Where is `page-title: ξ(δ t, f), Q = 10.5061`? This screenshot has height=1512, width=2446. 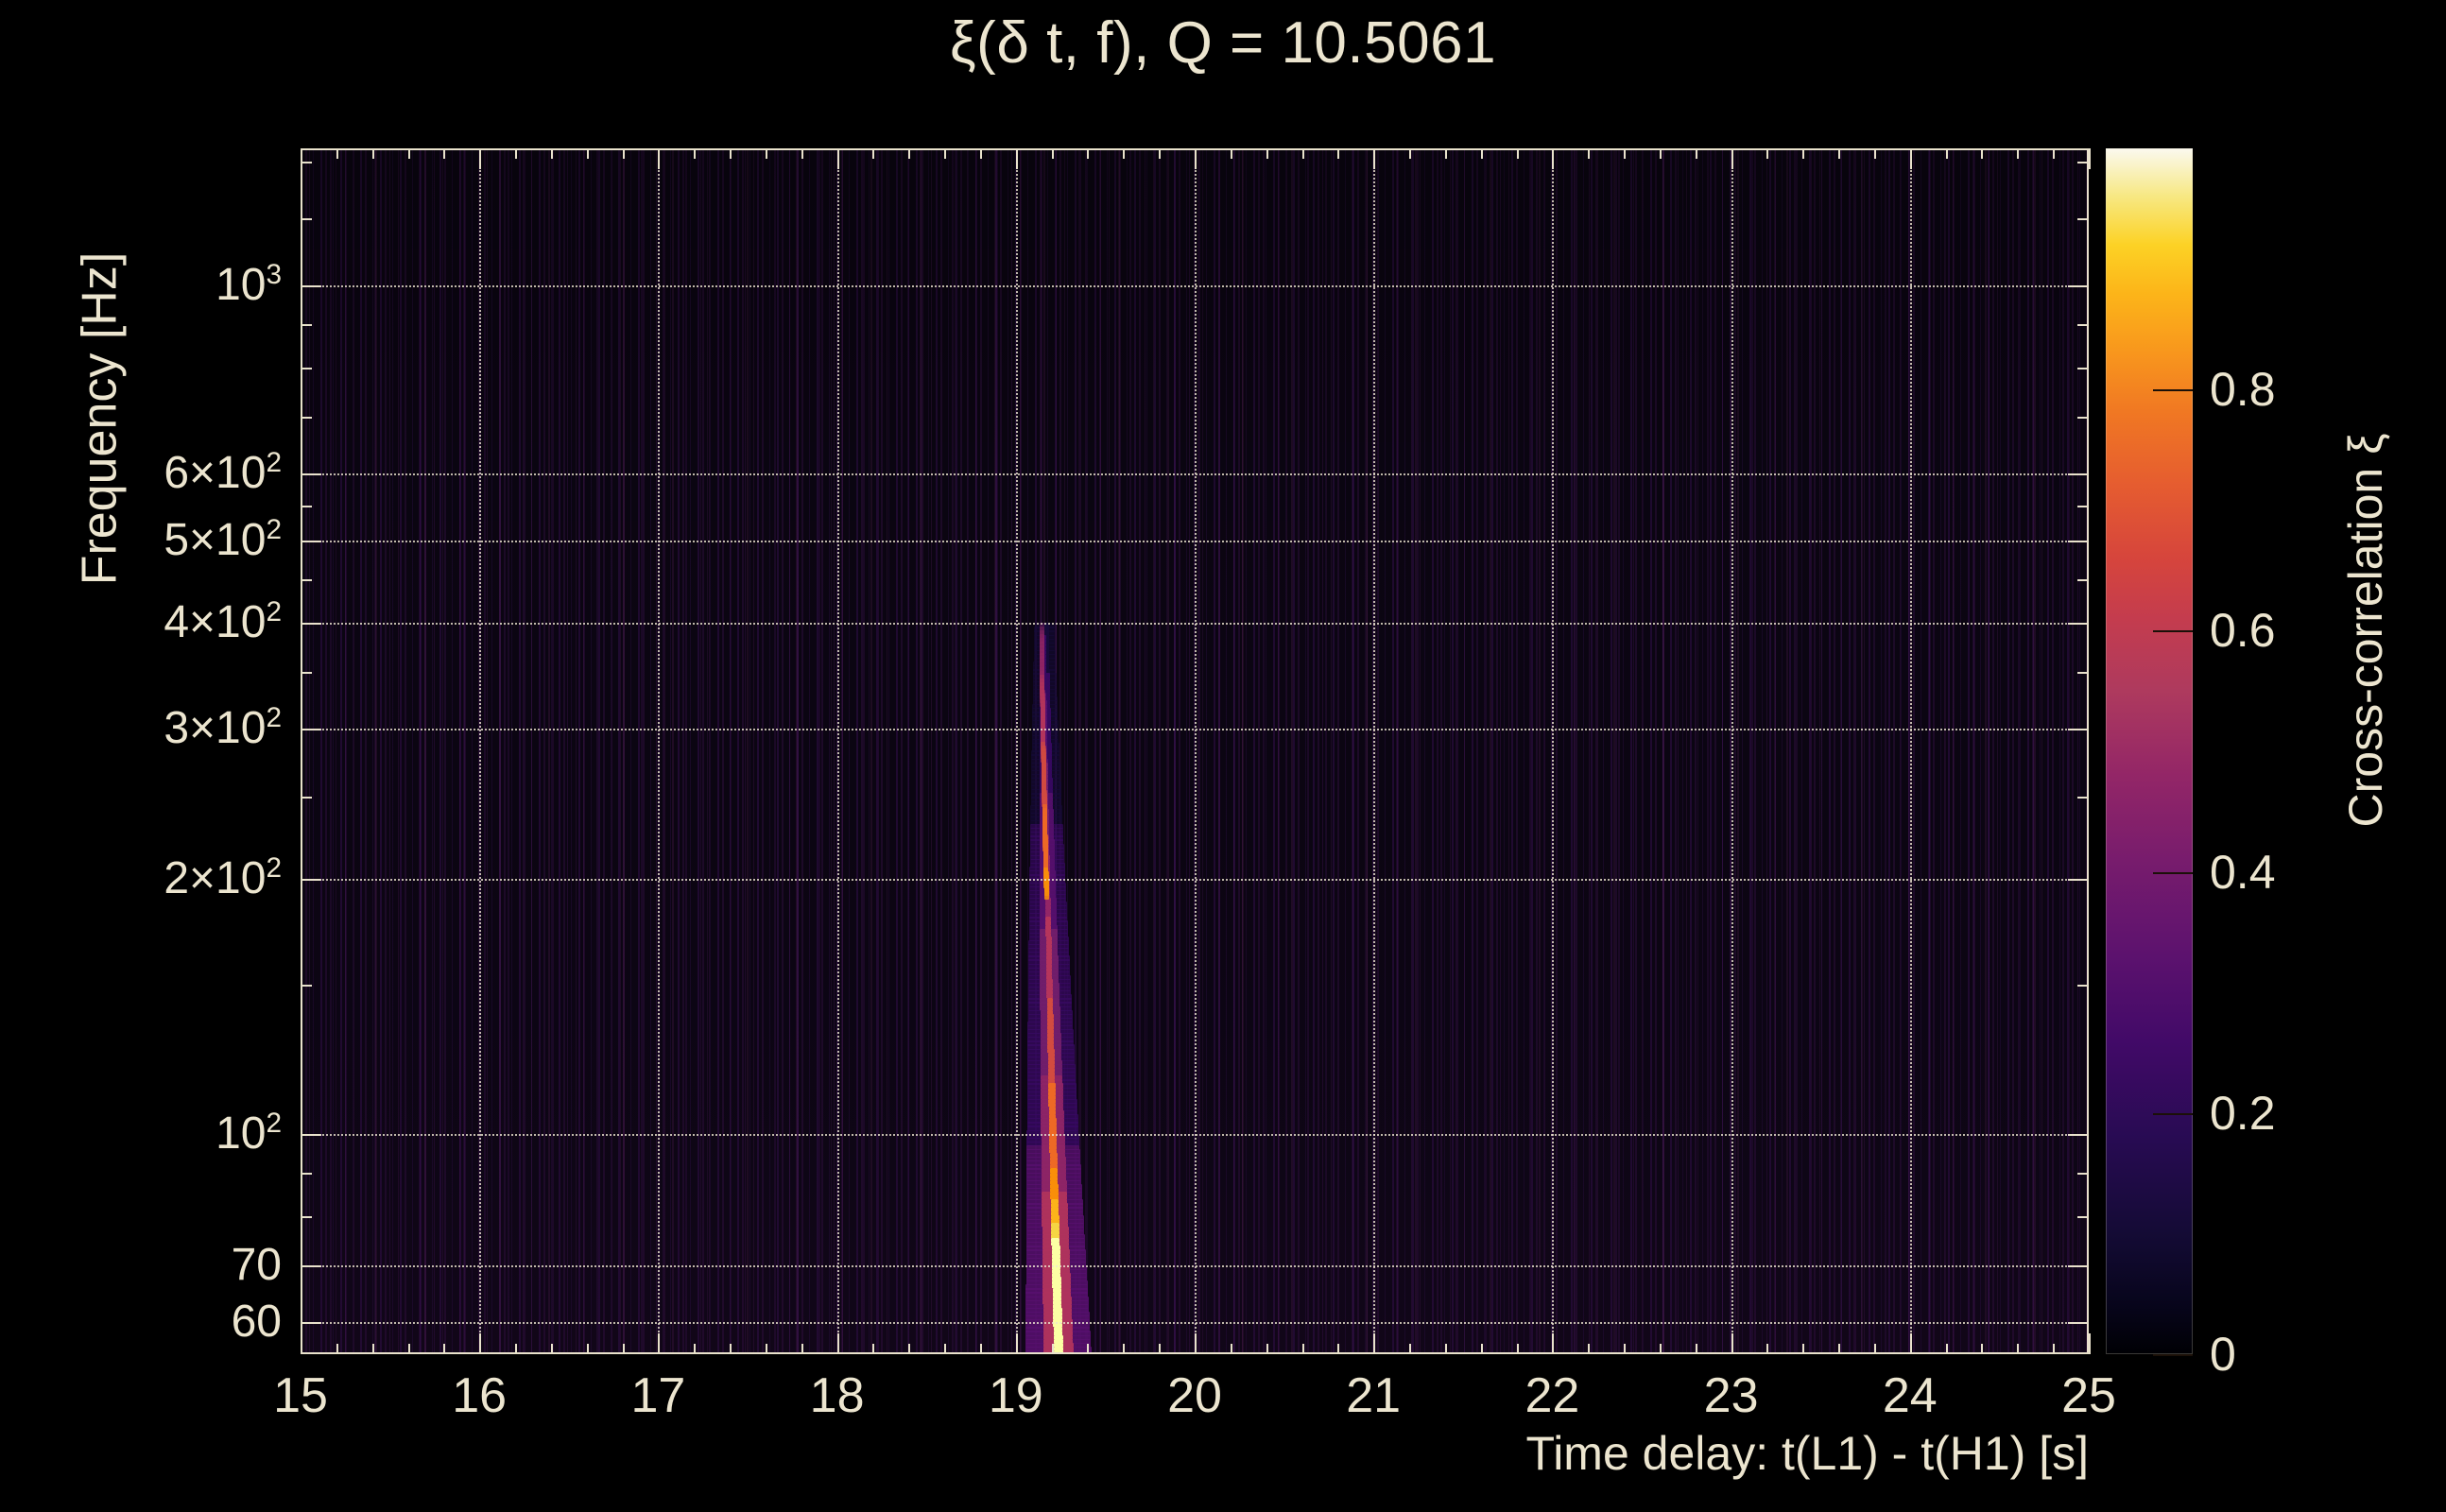 page-title: ξ(δ t, f), Q = 10.5061 is located at coordinates (1223, 43).